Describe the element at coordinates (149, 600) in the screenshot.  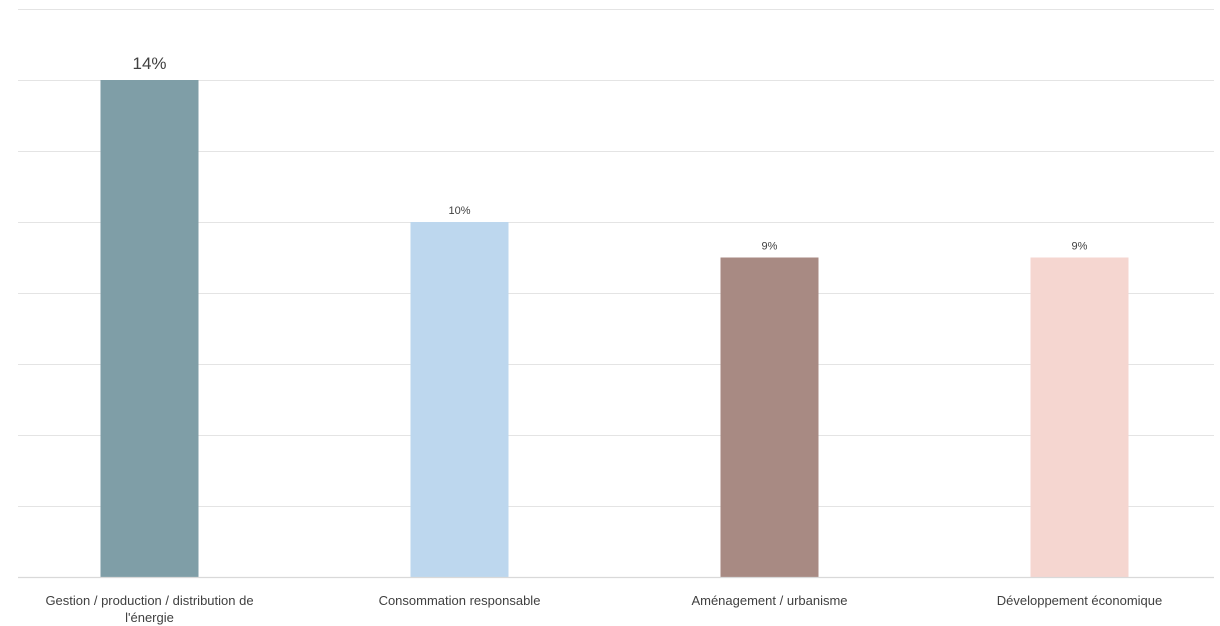
I see `category-label: Gestion / production / distribution de` at that location.